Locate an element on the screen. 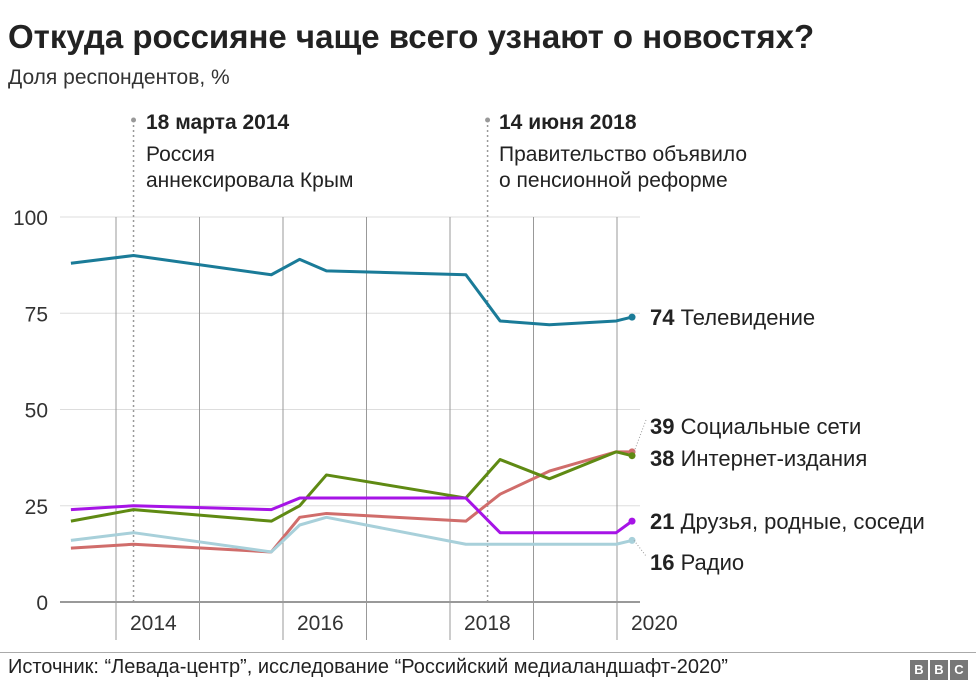  series-label: 39 Социальные сети is located at coordinates (755, 426).